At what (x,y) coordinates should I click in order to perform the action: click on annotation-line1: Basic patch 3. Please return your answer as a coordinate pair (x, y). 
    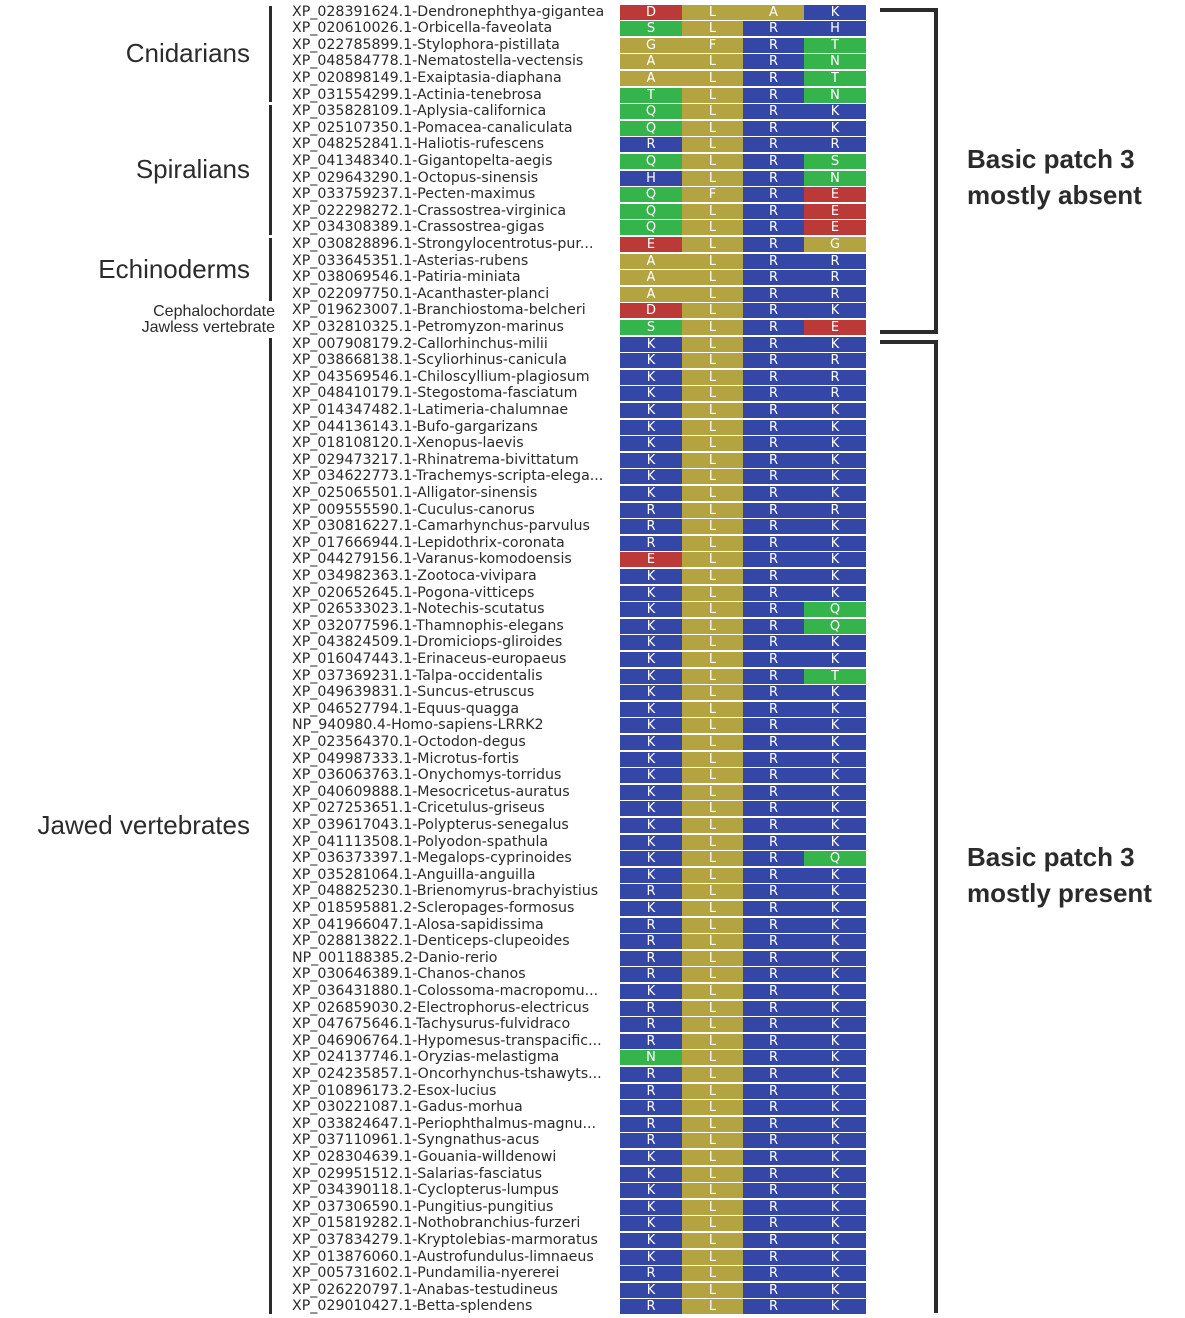
    Looking at the image, I should click on (1051, 857).